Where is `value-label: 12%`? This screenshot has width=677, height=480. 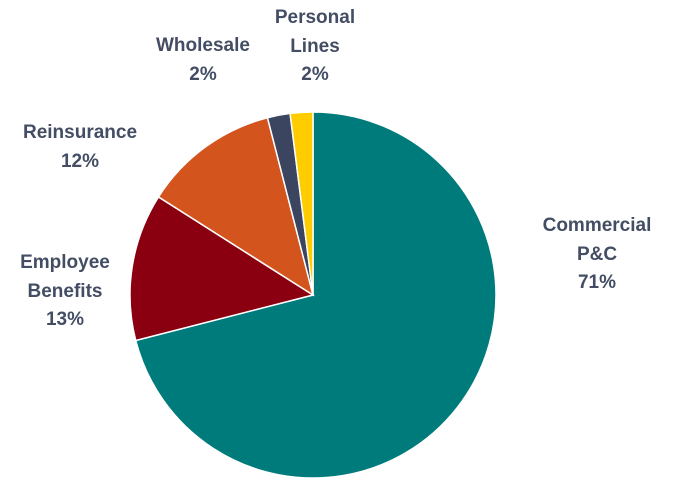 value-label: 12% is located at coordinates (80, 161).